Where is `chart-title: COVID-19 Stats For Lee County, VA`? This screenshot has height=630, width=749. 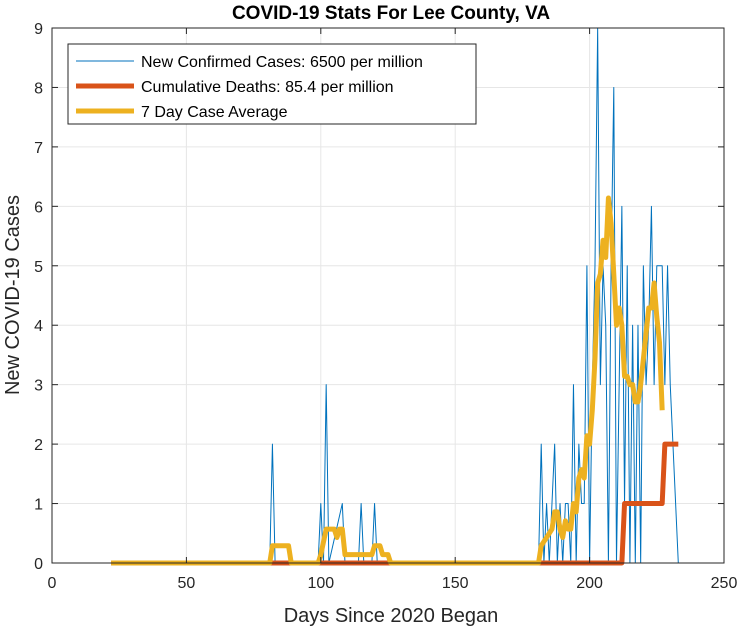 chart-title: COVID-19 Stats For Lee County, VA is located at coordinates (391, 13).